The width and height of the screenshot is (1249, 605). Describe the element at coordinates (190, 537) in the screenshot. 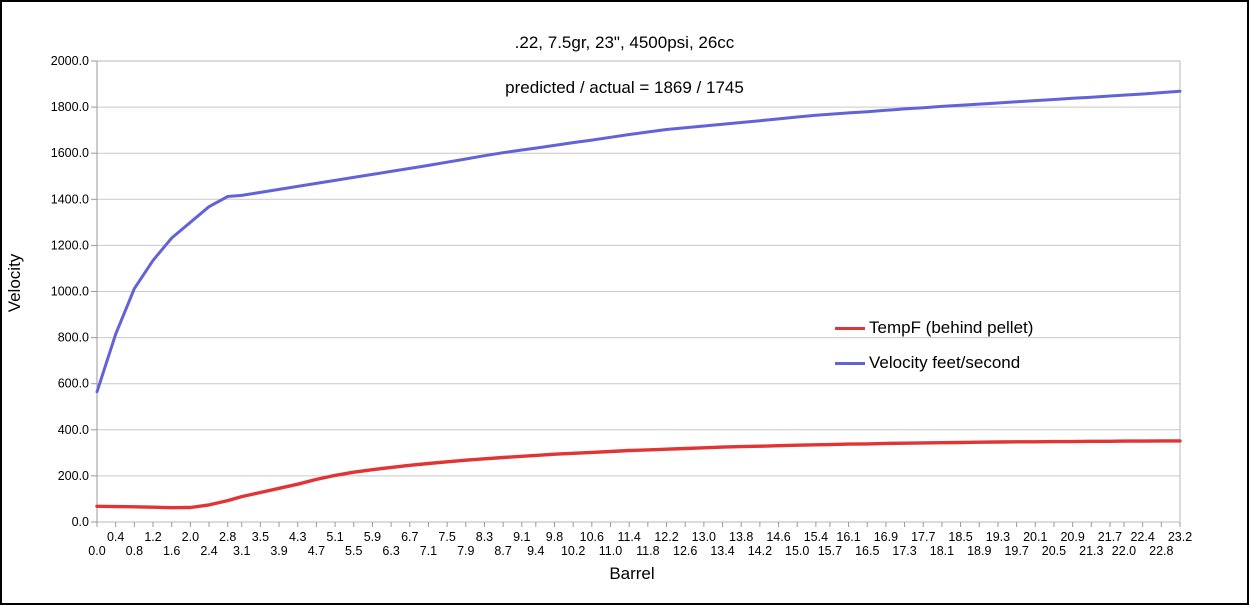

I see `x-tick-label: 2.0` at that location.